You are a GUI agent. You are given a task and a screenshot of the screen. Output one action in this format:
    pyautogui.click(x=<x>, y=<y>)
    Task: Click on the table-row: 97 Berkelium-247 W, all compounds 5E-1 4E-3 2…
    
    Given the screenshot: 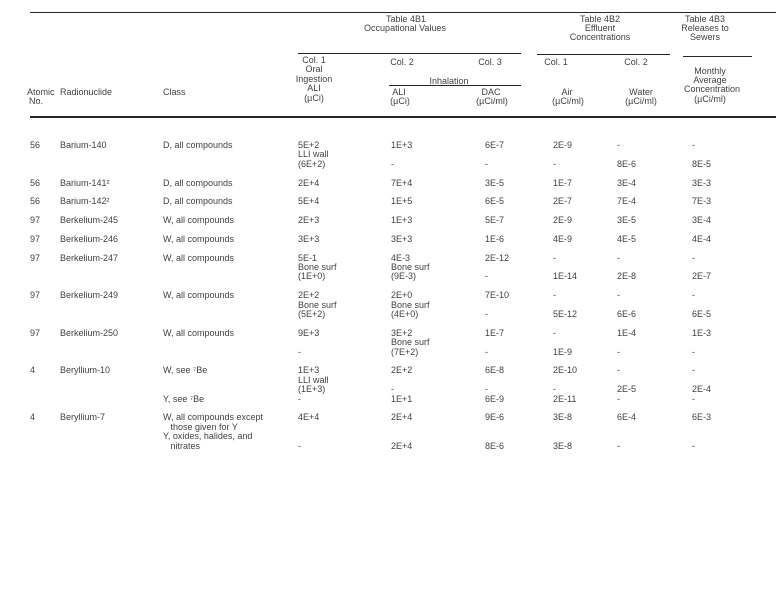 What is the action you would take?
    pyautogui.click(x=391, y=257)
    